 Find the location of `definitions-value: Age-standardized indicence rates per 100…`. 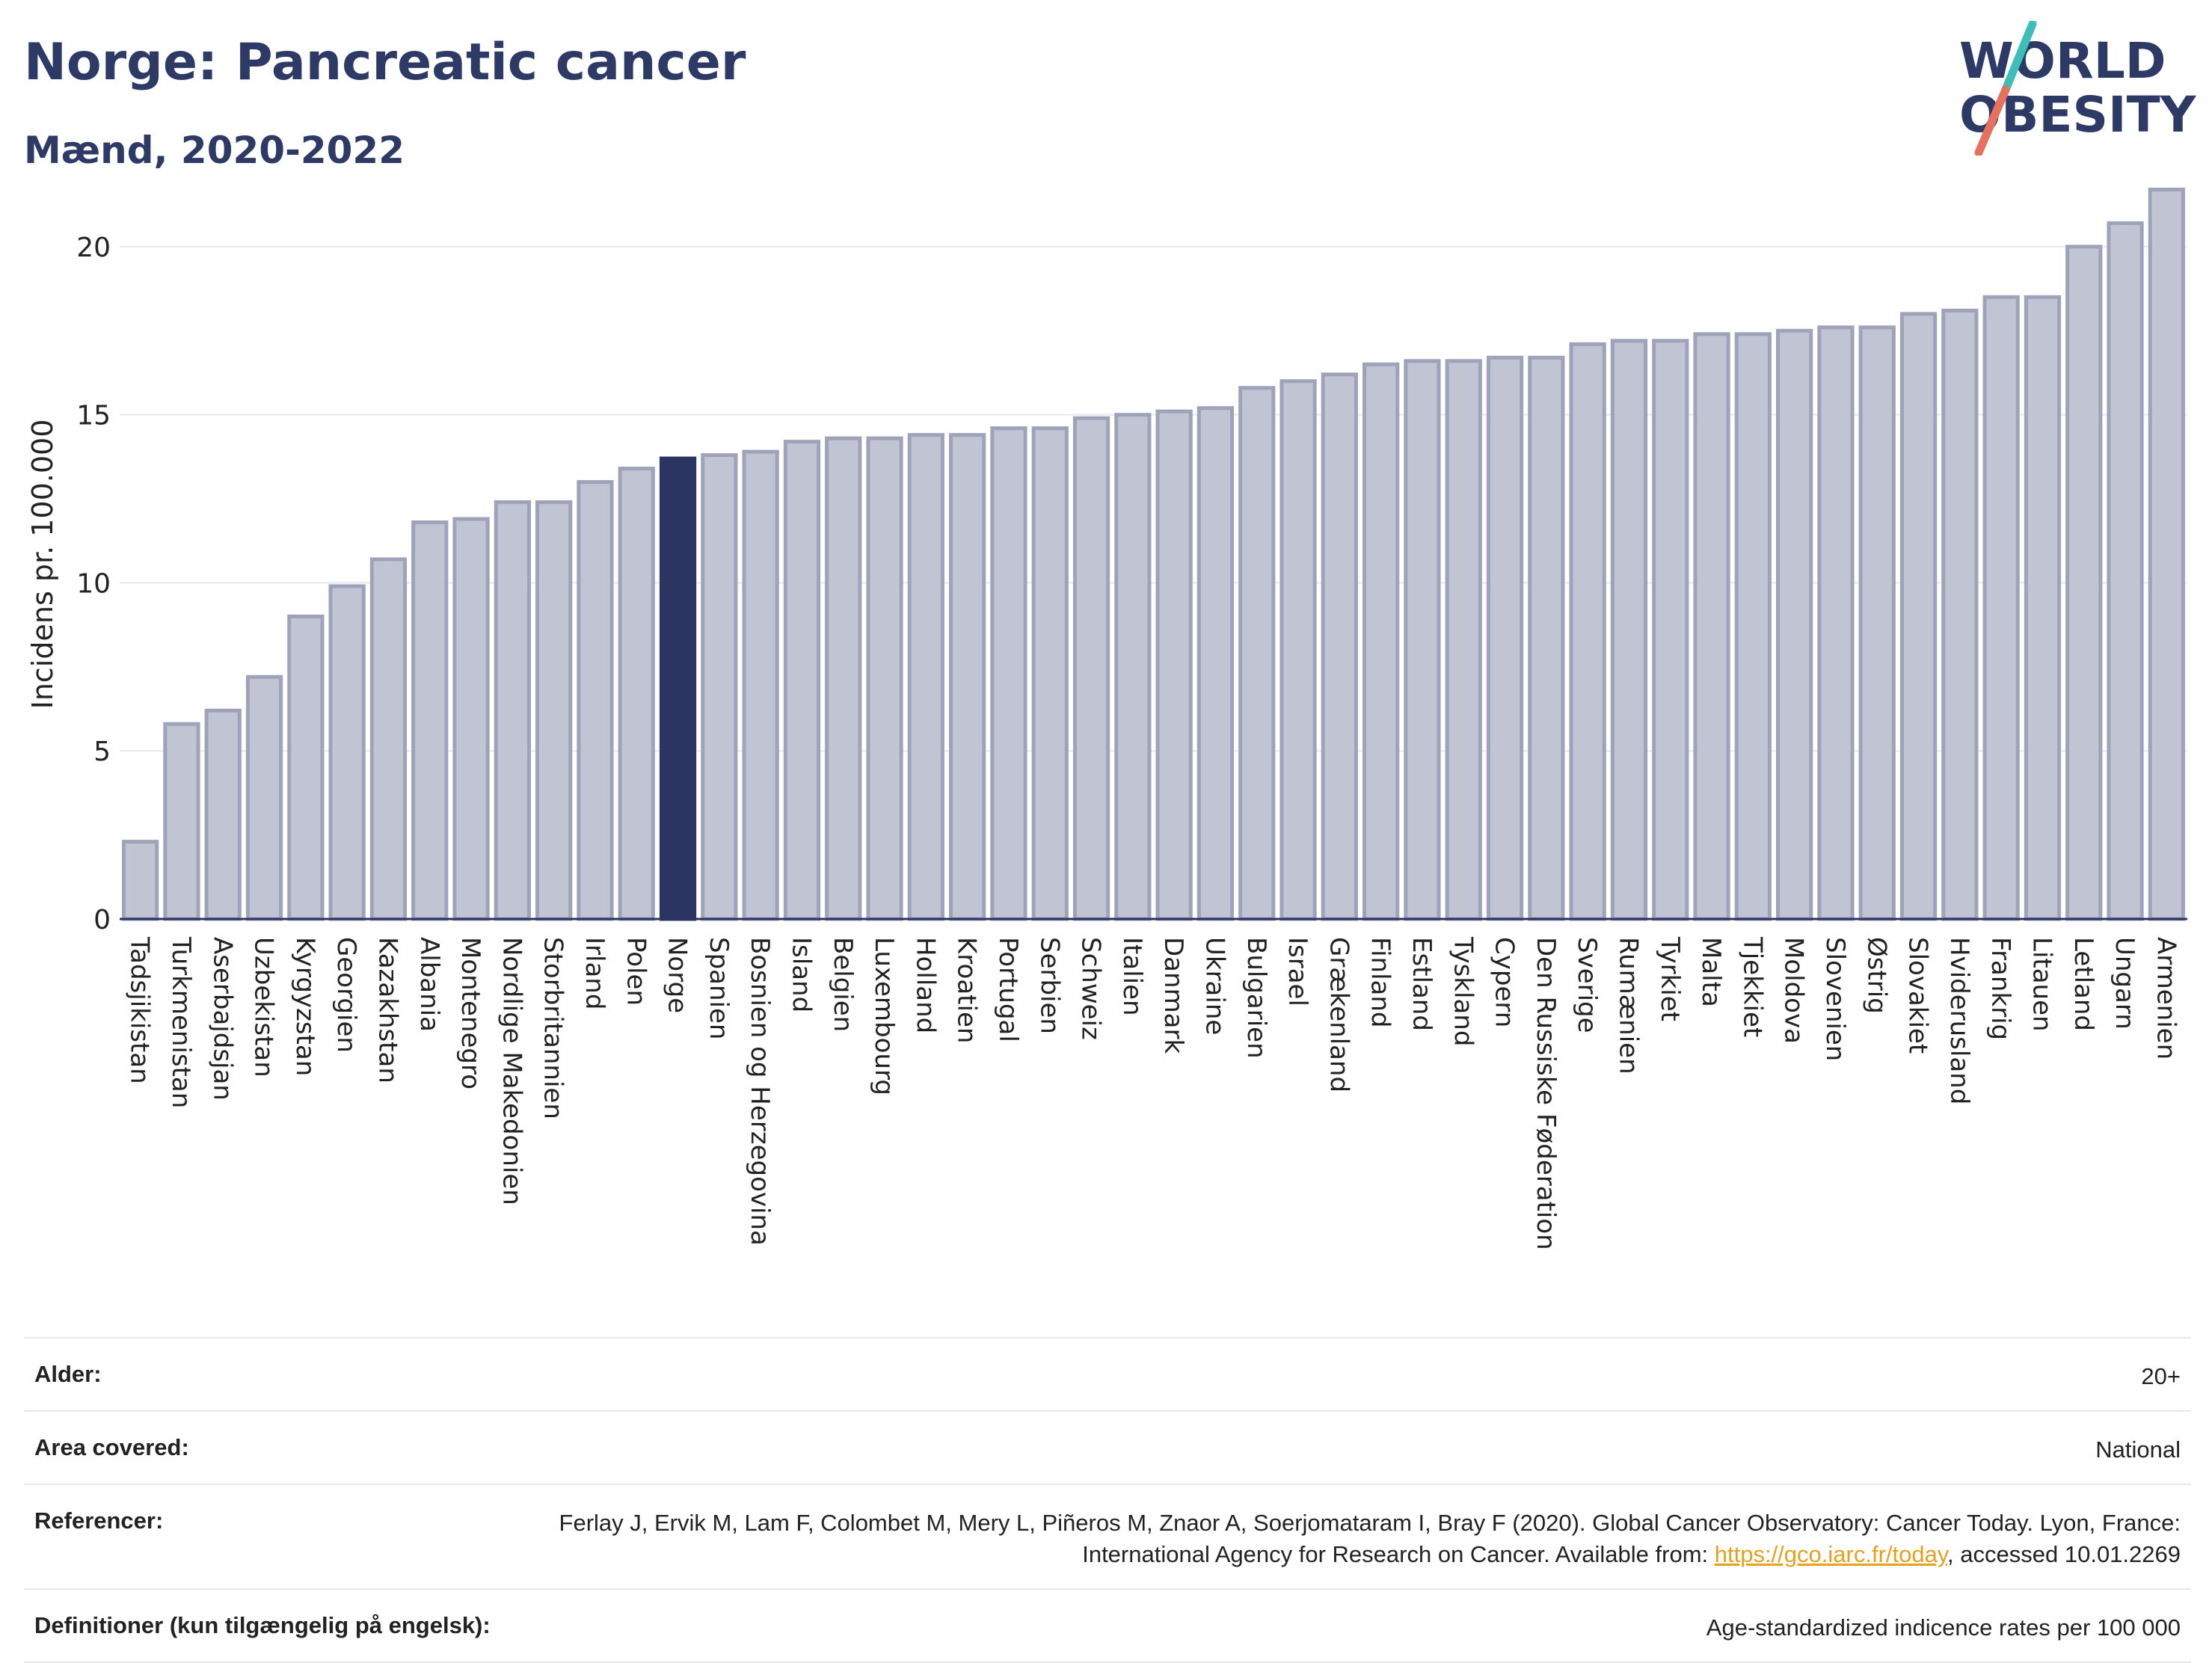

definitions-value: Age-standardized indicence rates per 100… is located at coordinates (1943, 1627).